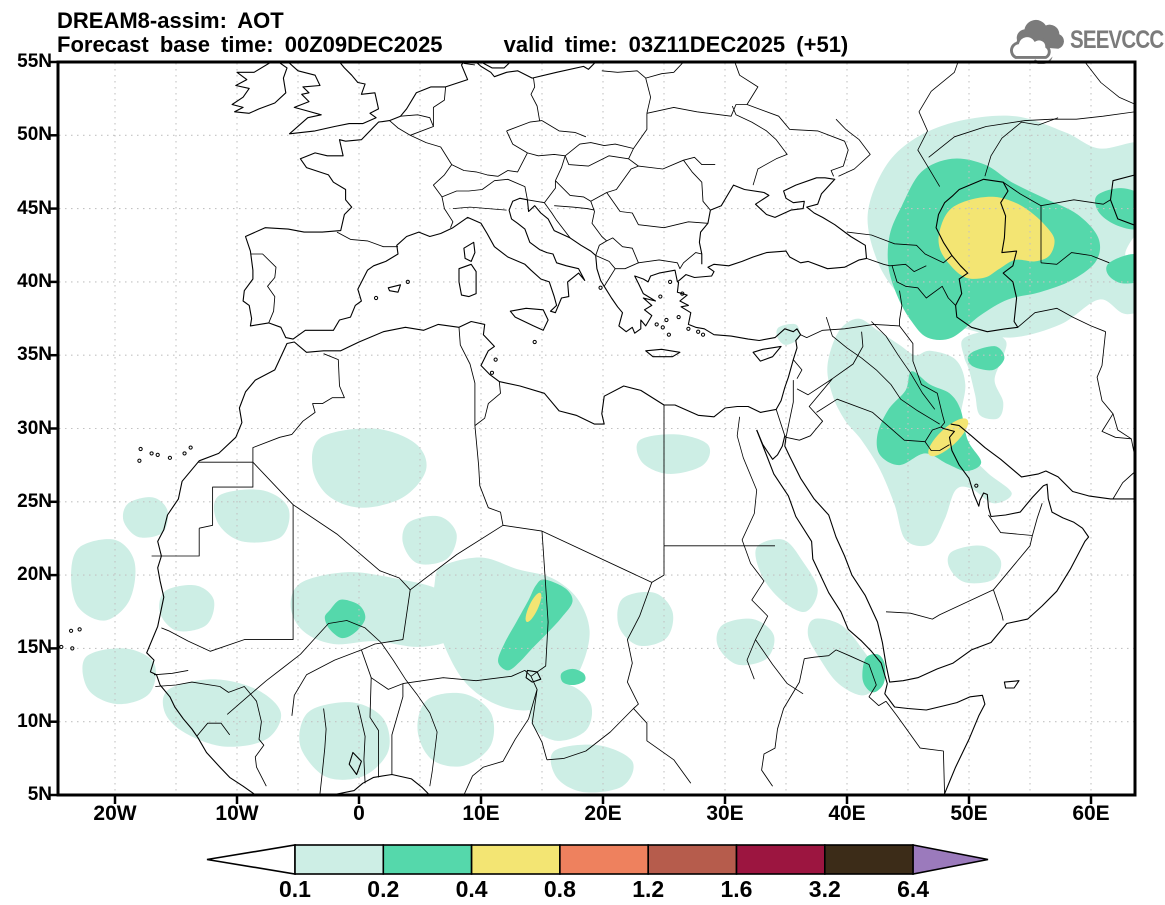 The image size is (1165, 905). I want to click on lat-tick-label: 5N, so click(39, 794).